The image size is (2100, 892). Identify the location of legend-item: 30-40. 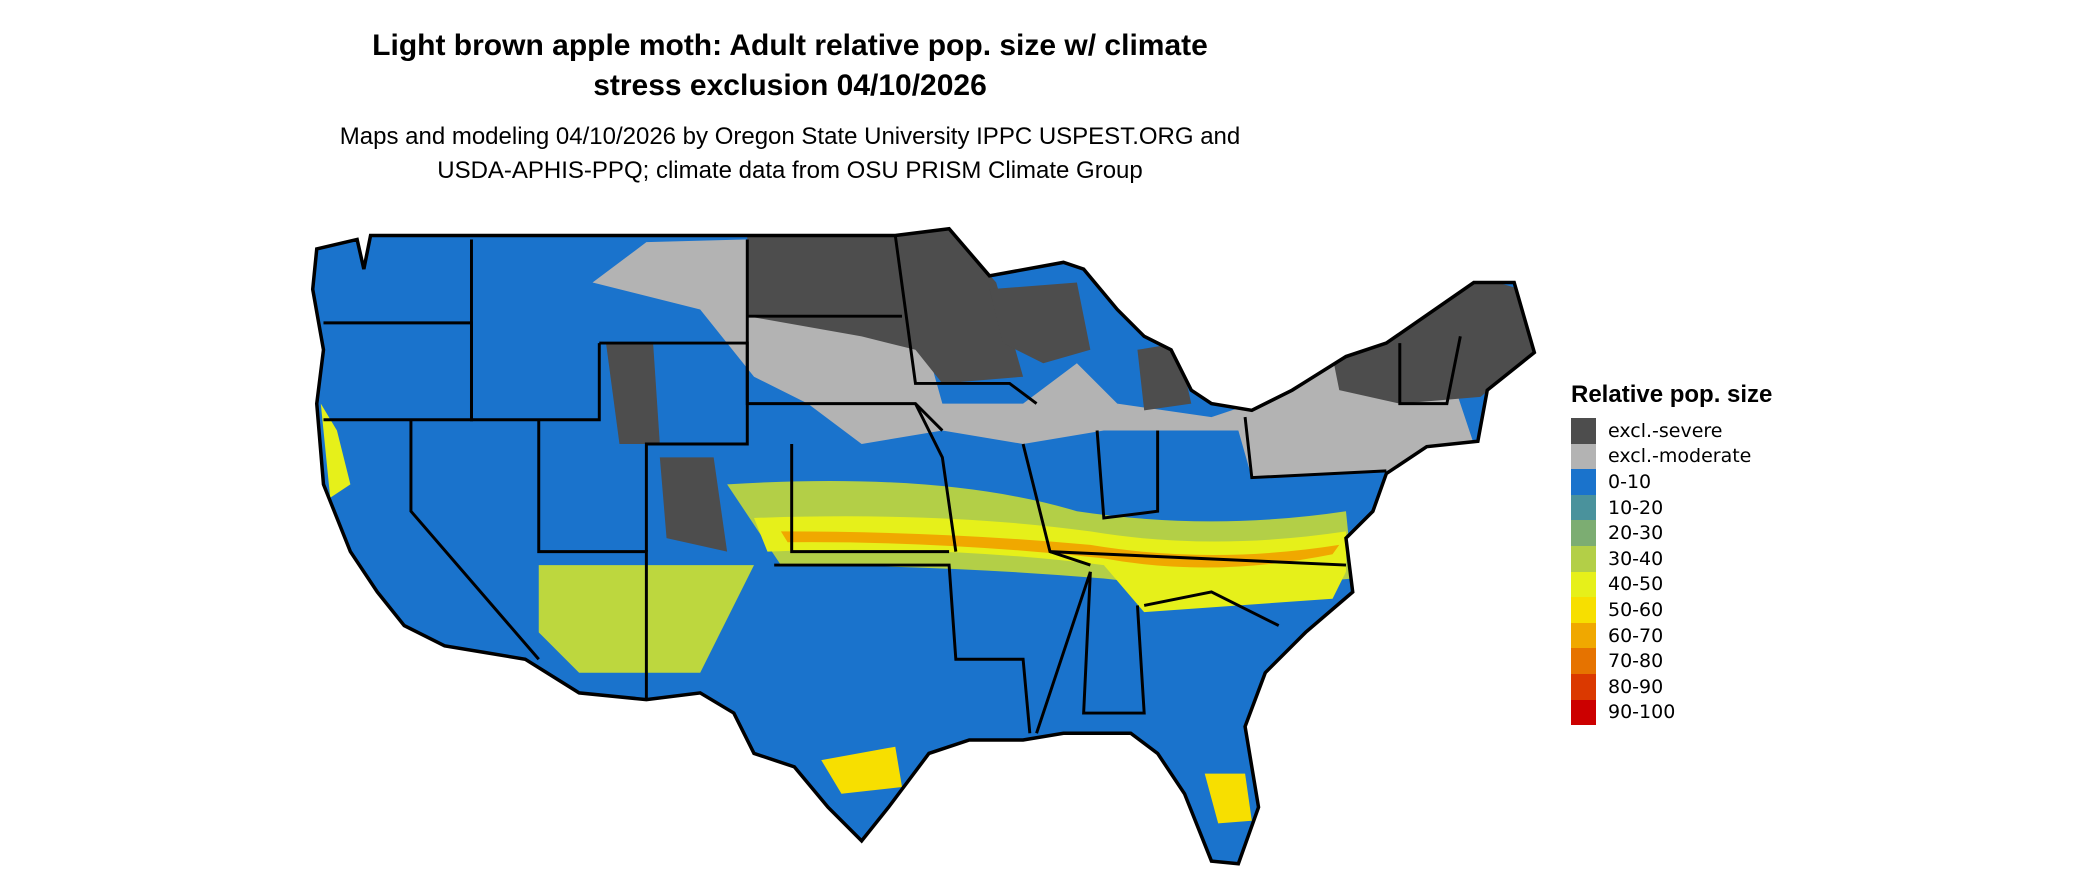
(1671, 558).